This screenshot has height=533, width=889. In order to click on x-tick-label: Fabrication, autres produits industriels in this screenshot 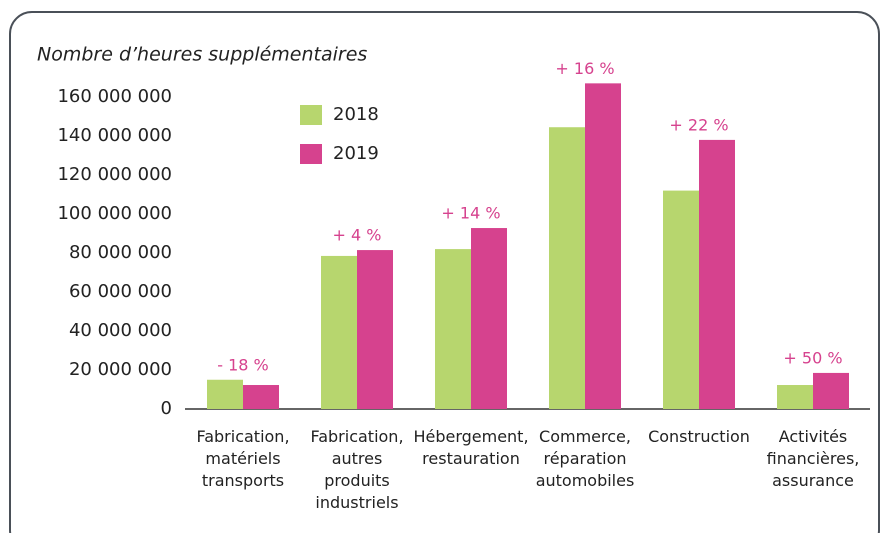, I will do `click(357, 469)`.